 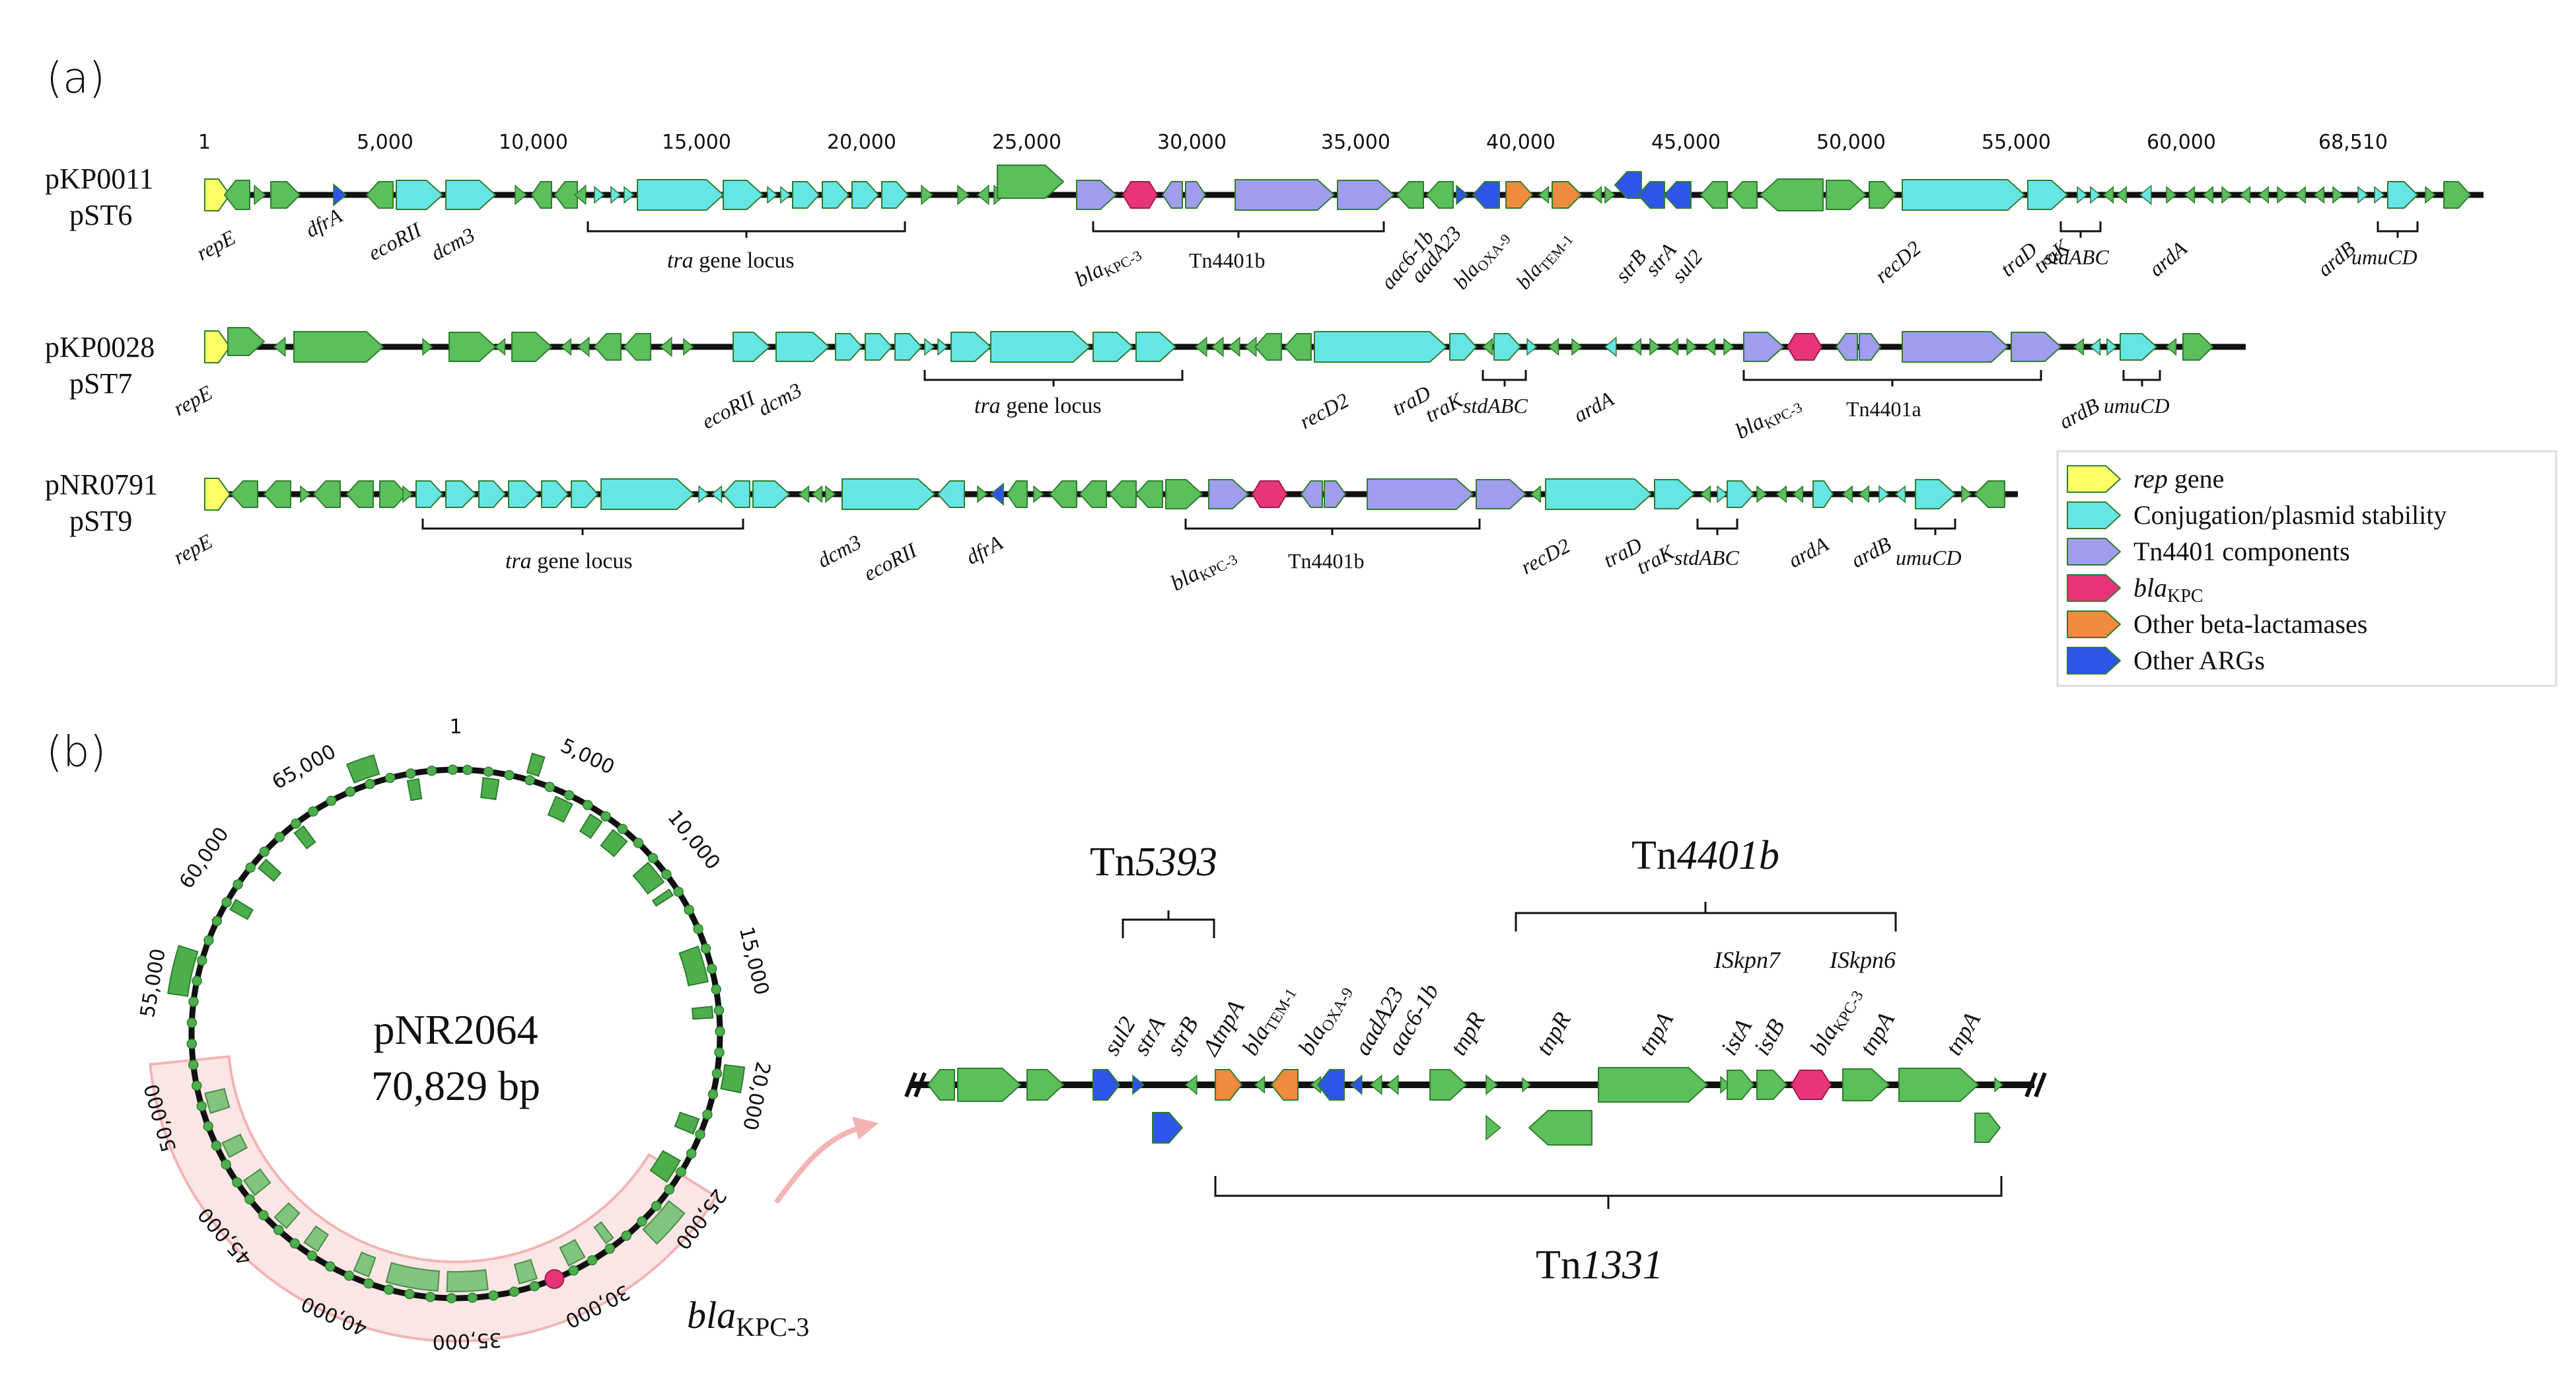 I want to click on circle-tick-label: 55,000, so click(x=153, y=983).